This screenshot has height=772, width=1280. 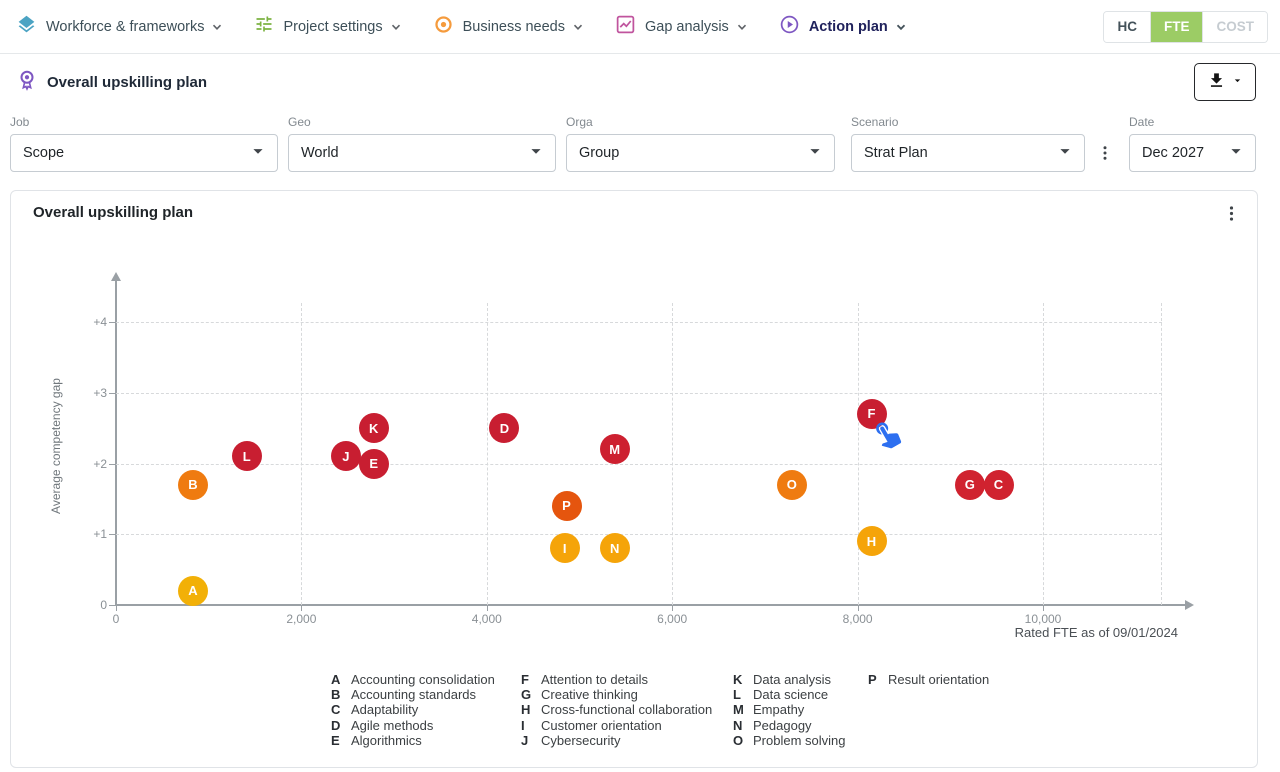 What do you see at coordinates (614, 548) in the screenshot?
I see `bubble-N: N` at bounding box center [614, 548].